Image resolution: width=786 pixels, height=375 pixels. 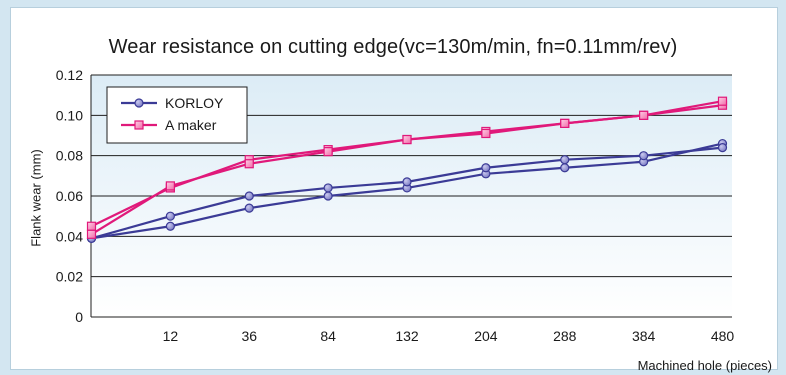 I want to click on x-tick-label: 288, so click(x=565, y=336).